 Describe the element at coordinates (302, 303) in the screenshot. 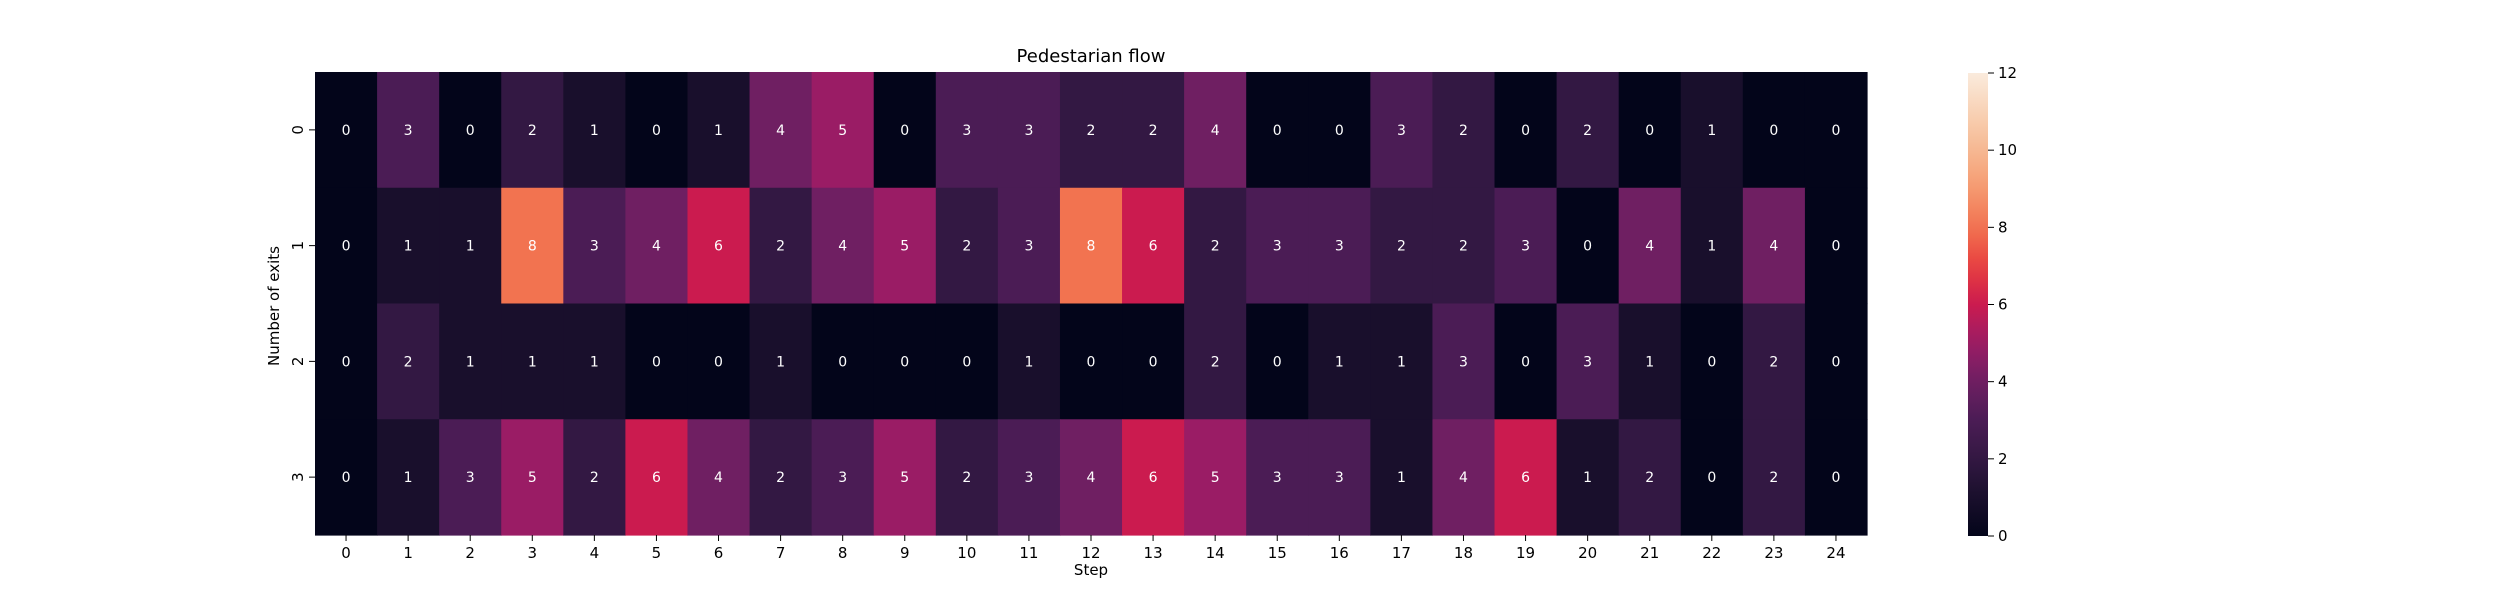

I see `y-axis-ticks: 0 1 2 3` at that location.